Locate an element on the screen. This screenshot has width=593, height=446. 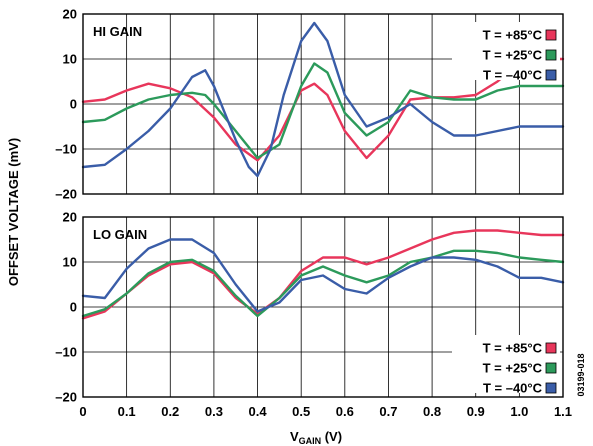
x-tick-label: 0.1 is located at coordinates (127, 411).